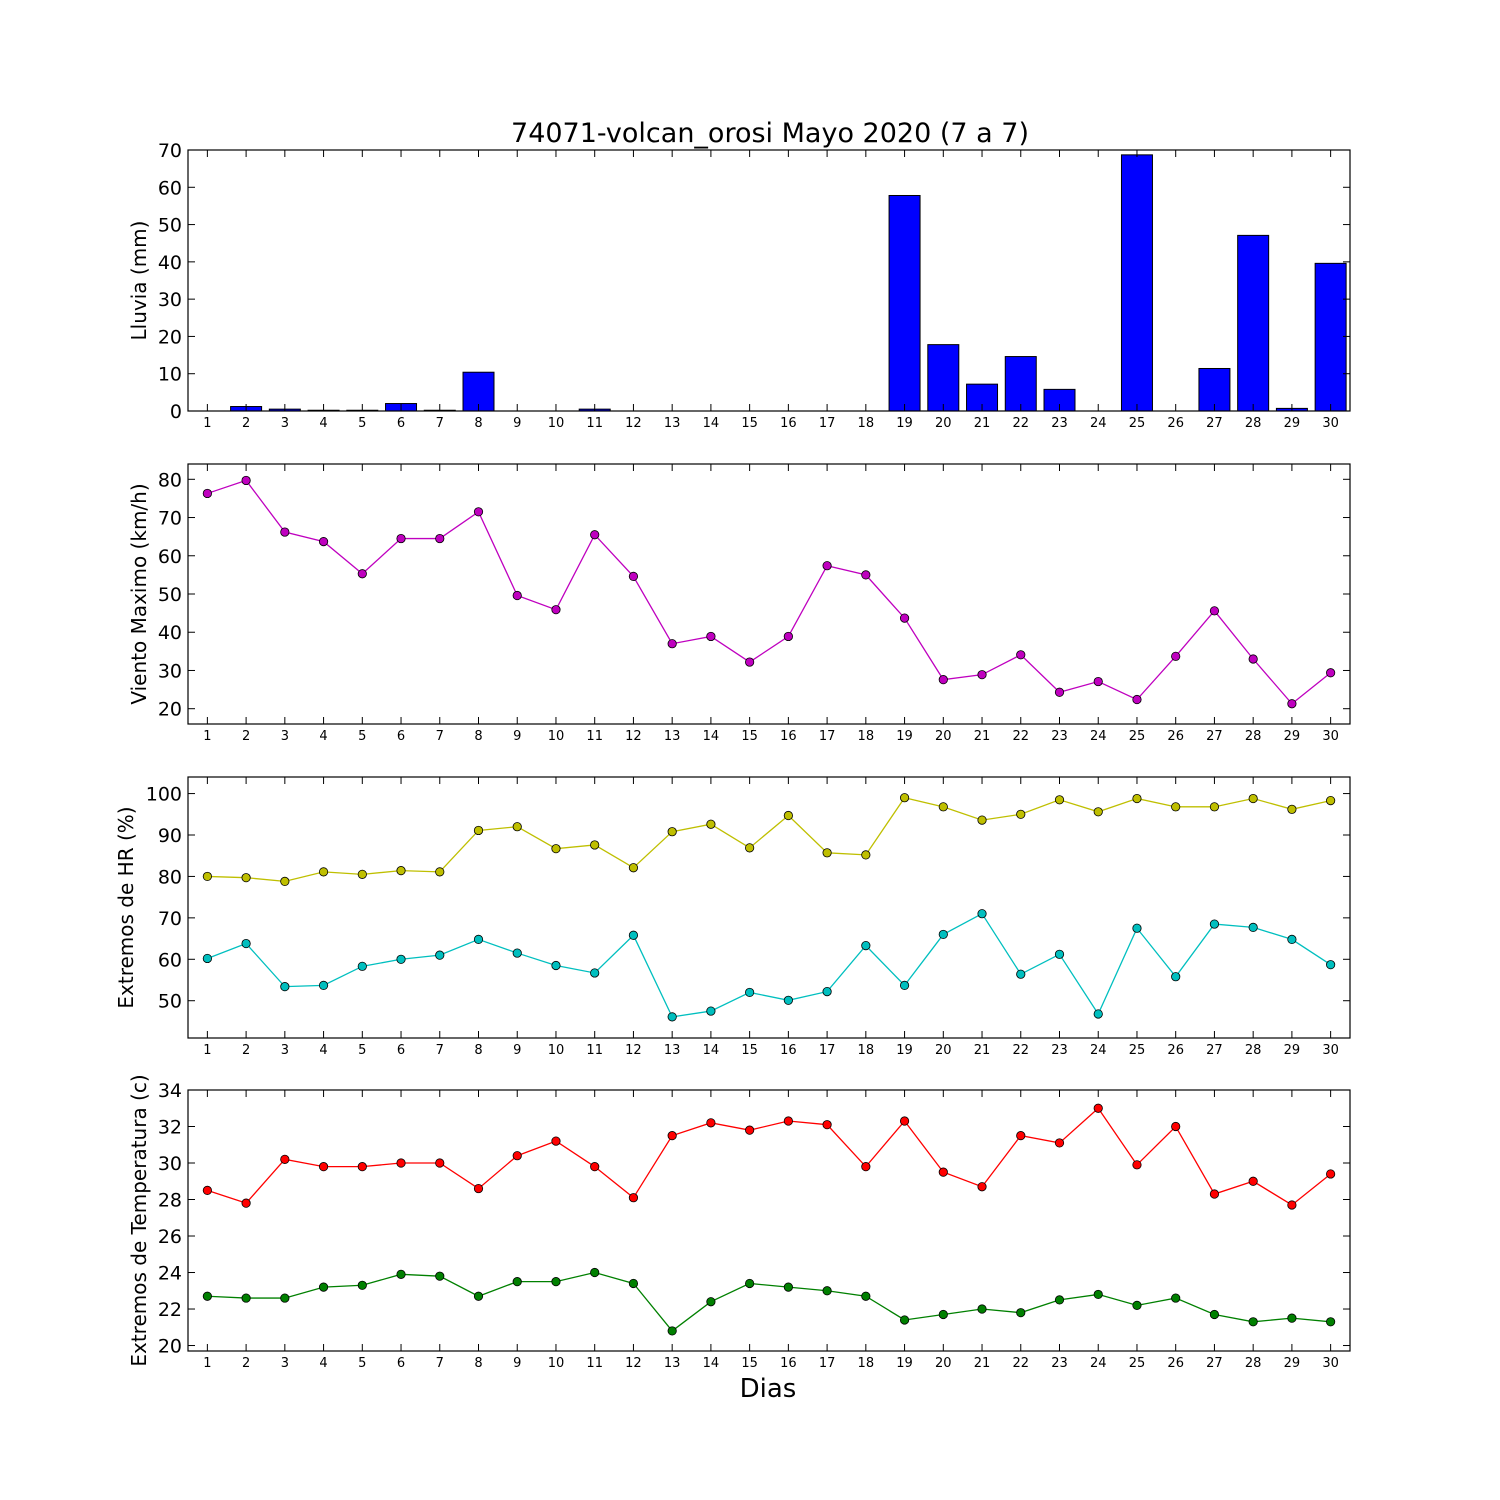 This screenshot has height=1500, width=1500. Describe the element at coordinates (246, 1050) in the screenshot. I see `humidity-xtick-label: 2` at that location.